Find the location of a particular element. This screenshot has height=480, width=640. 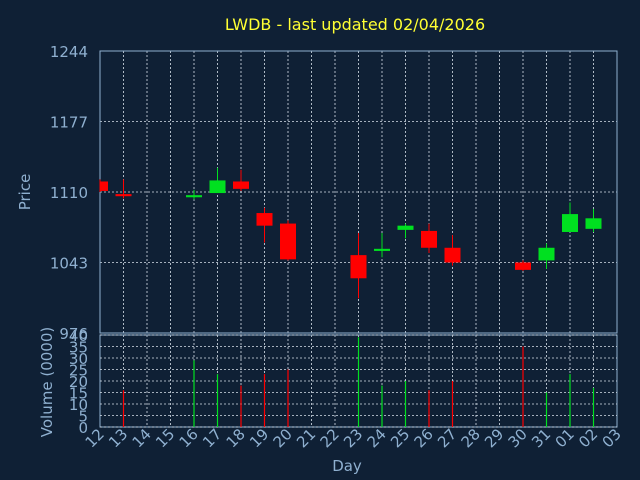

volume-tick-label: 40 is located at coordinates (78, 336).